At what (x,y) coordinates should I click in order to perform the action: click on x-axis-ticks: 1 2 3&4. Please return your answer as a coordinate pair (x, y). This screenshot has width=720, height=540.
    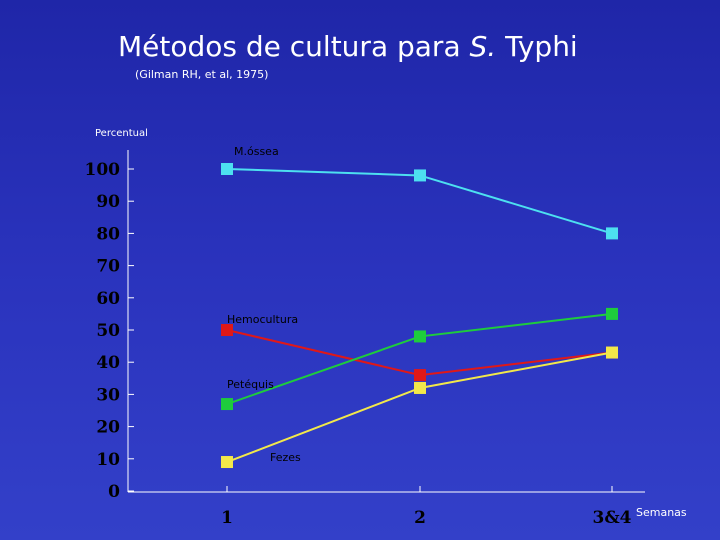
    Looking at the image, I should click on (426, 507).